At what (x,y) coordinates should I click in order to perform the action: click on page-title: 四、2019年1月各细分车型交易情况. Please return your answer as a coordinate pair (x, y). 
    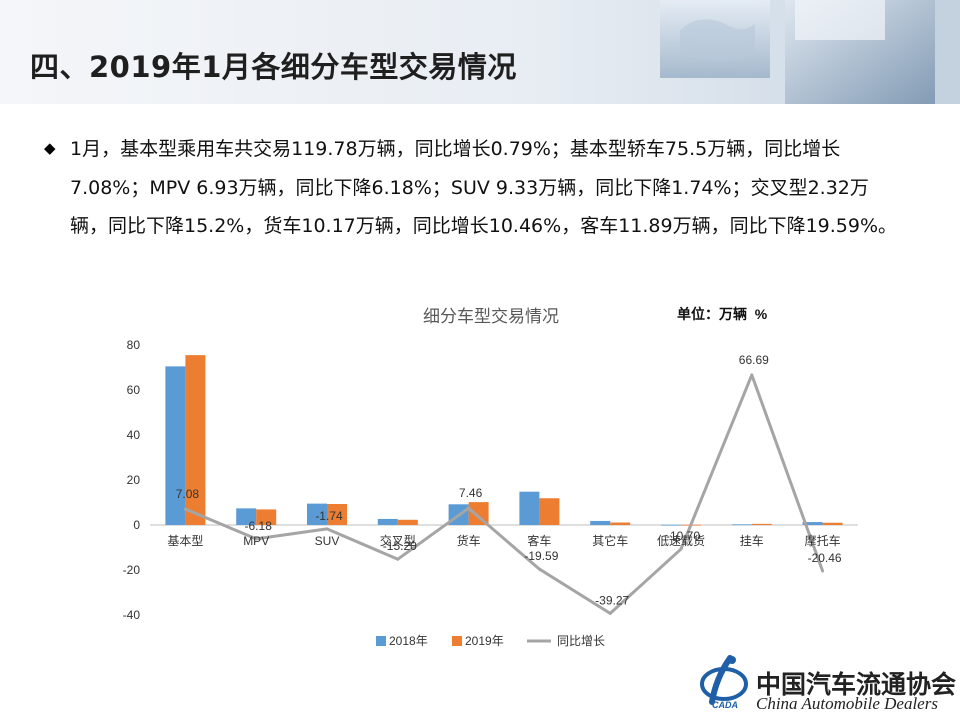
    Looking at the image, I should click on (273, 67).